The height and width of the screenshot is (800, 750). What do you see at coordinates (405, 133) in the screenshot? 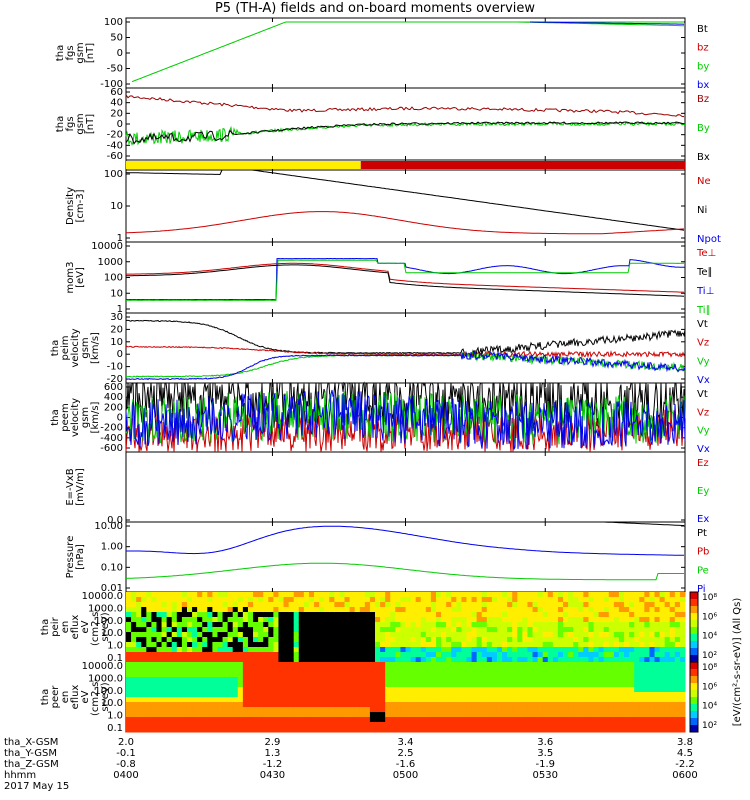
I see `series-By` at bounding box center [405, 133].